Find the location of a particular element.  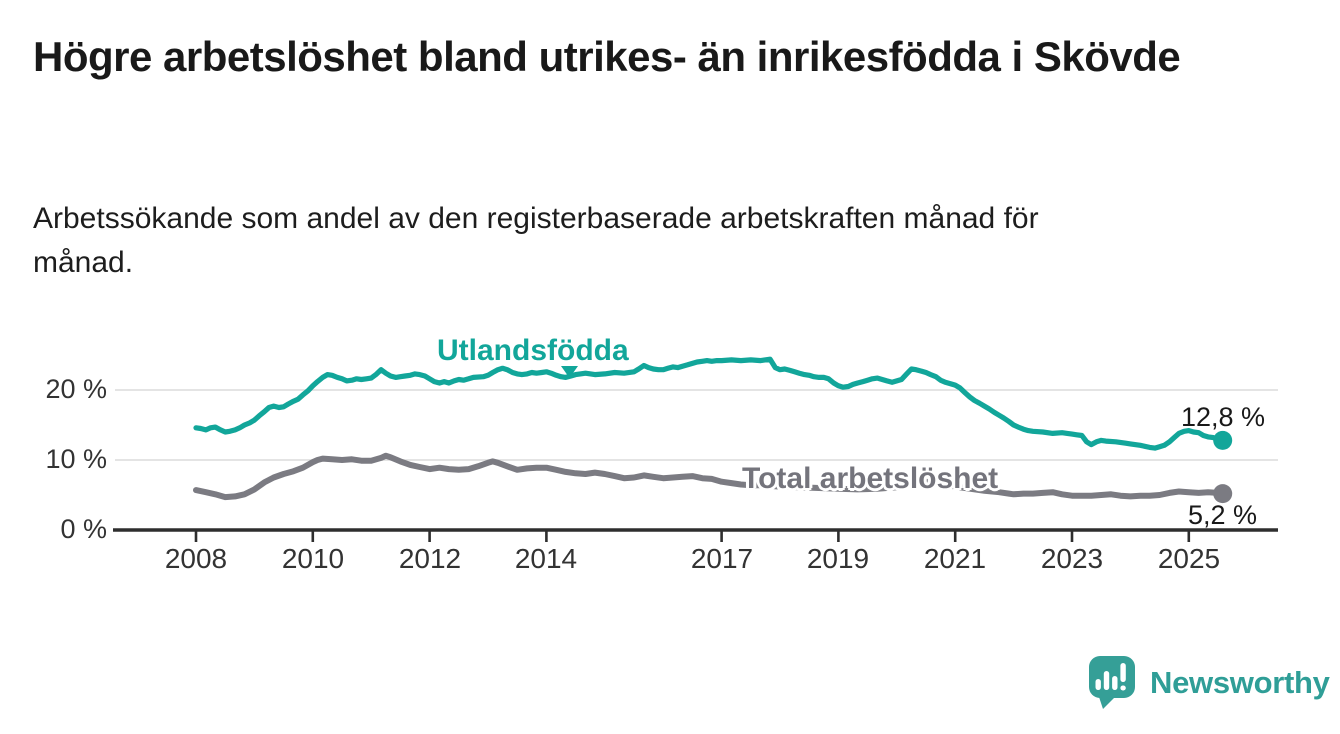

x-tick-label-2010: 2010 is located at coordinates (313, 558).